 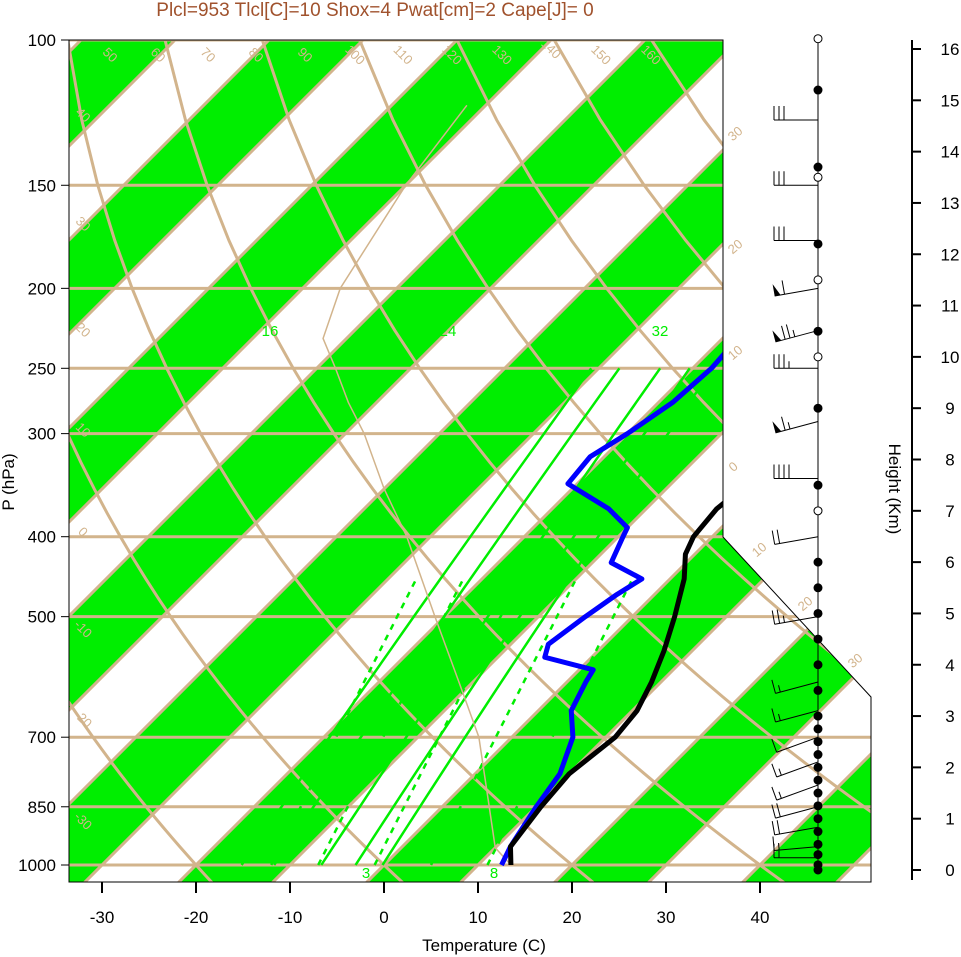 What do you see at coordinates (196, 917) in the screenshot?
I see `temperature-tick-label: -20` at bounding box center [196, 917].